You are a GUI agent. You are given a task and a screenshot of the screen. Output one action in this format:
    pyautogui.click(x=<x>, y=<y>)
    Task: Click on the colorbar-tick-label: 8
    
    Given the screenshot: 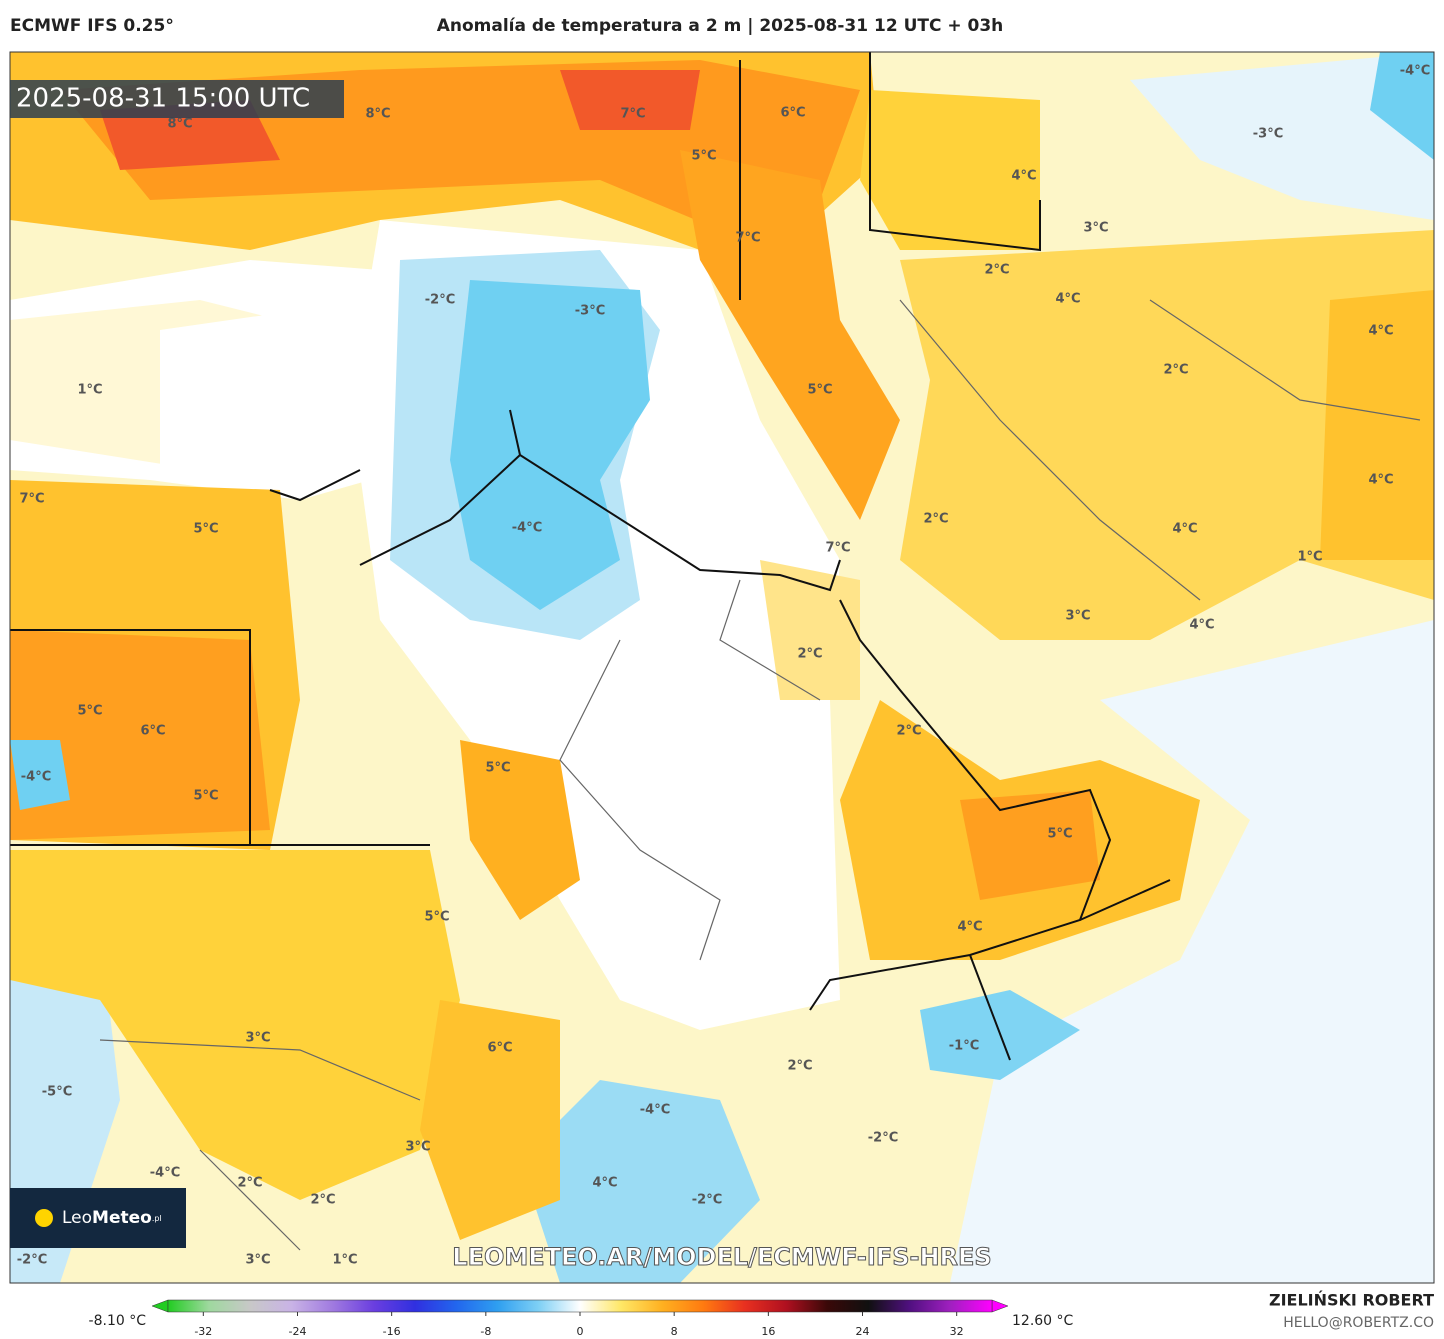 What is the action you would take?
    pyautogui.click(x=674, y=1331)
    